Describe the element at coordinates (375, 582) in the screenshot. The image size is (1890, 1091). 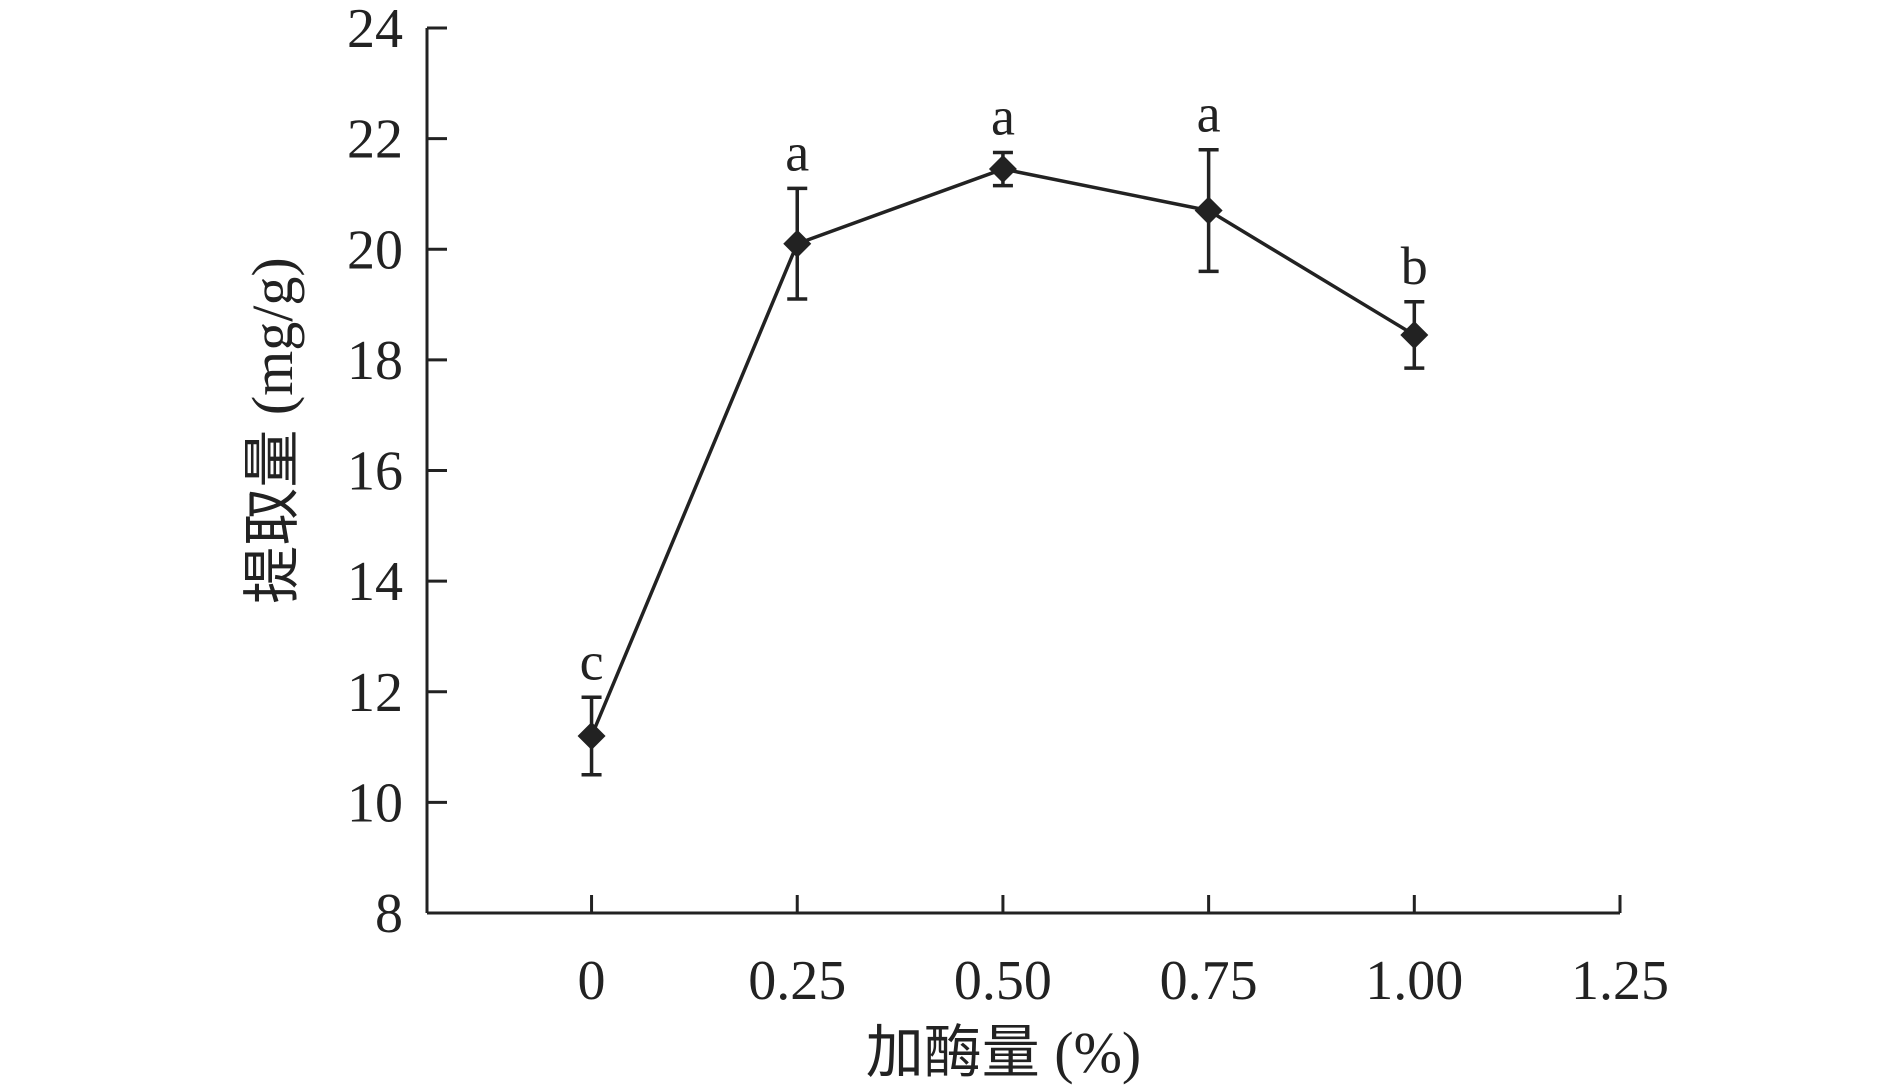
I see `y-tick-label: 14` at that location.